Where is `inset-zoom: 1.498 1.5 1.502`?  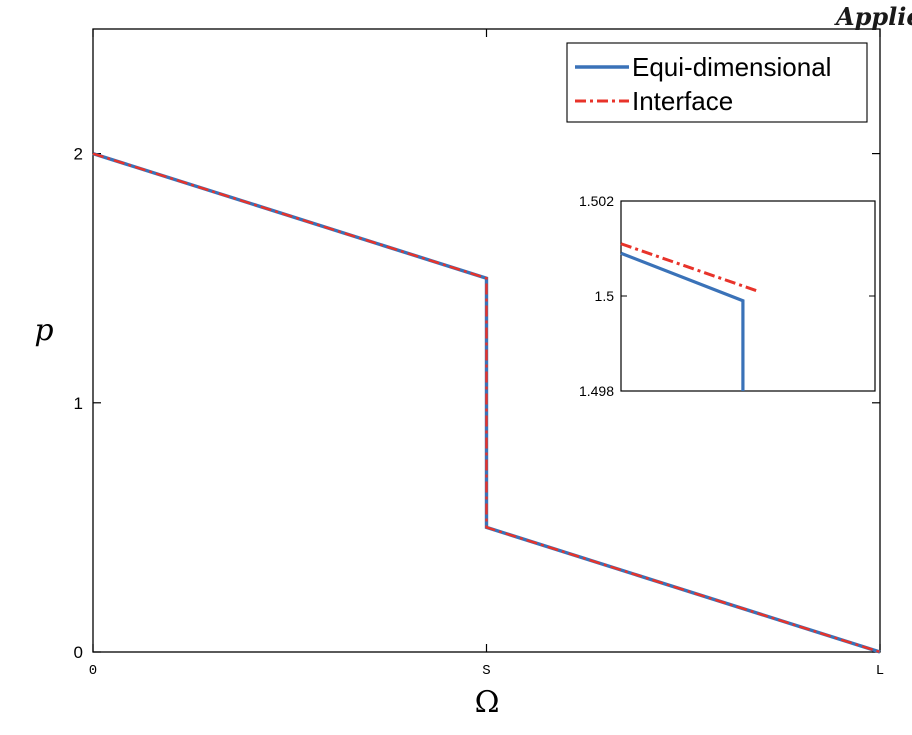
inset-zoom: 1.498 1.5 1.502 is located at coordinates (727, 296).